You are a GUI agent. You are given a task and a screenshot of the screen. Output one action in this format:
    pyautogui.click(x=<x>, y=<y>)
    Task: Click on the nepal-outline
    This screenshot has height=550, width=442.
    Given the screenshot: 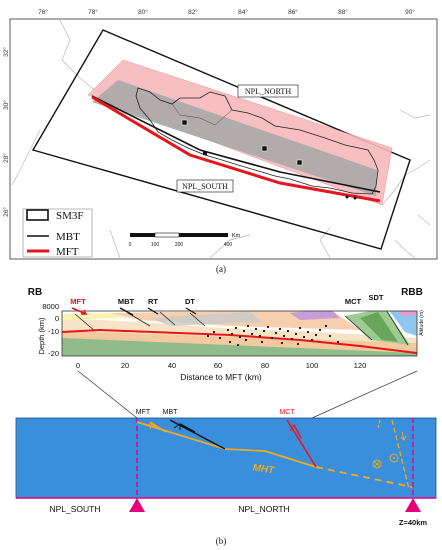 What is the action you would take?
    pyautogui.click(x=257, y=141)
    